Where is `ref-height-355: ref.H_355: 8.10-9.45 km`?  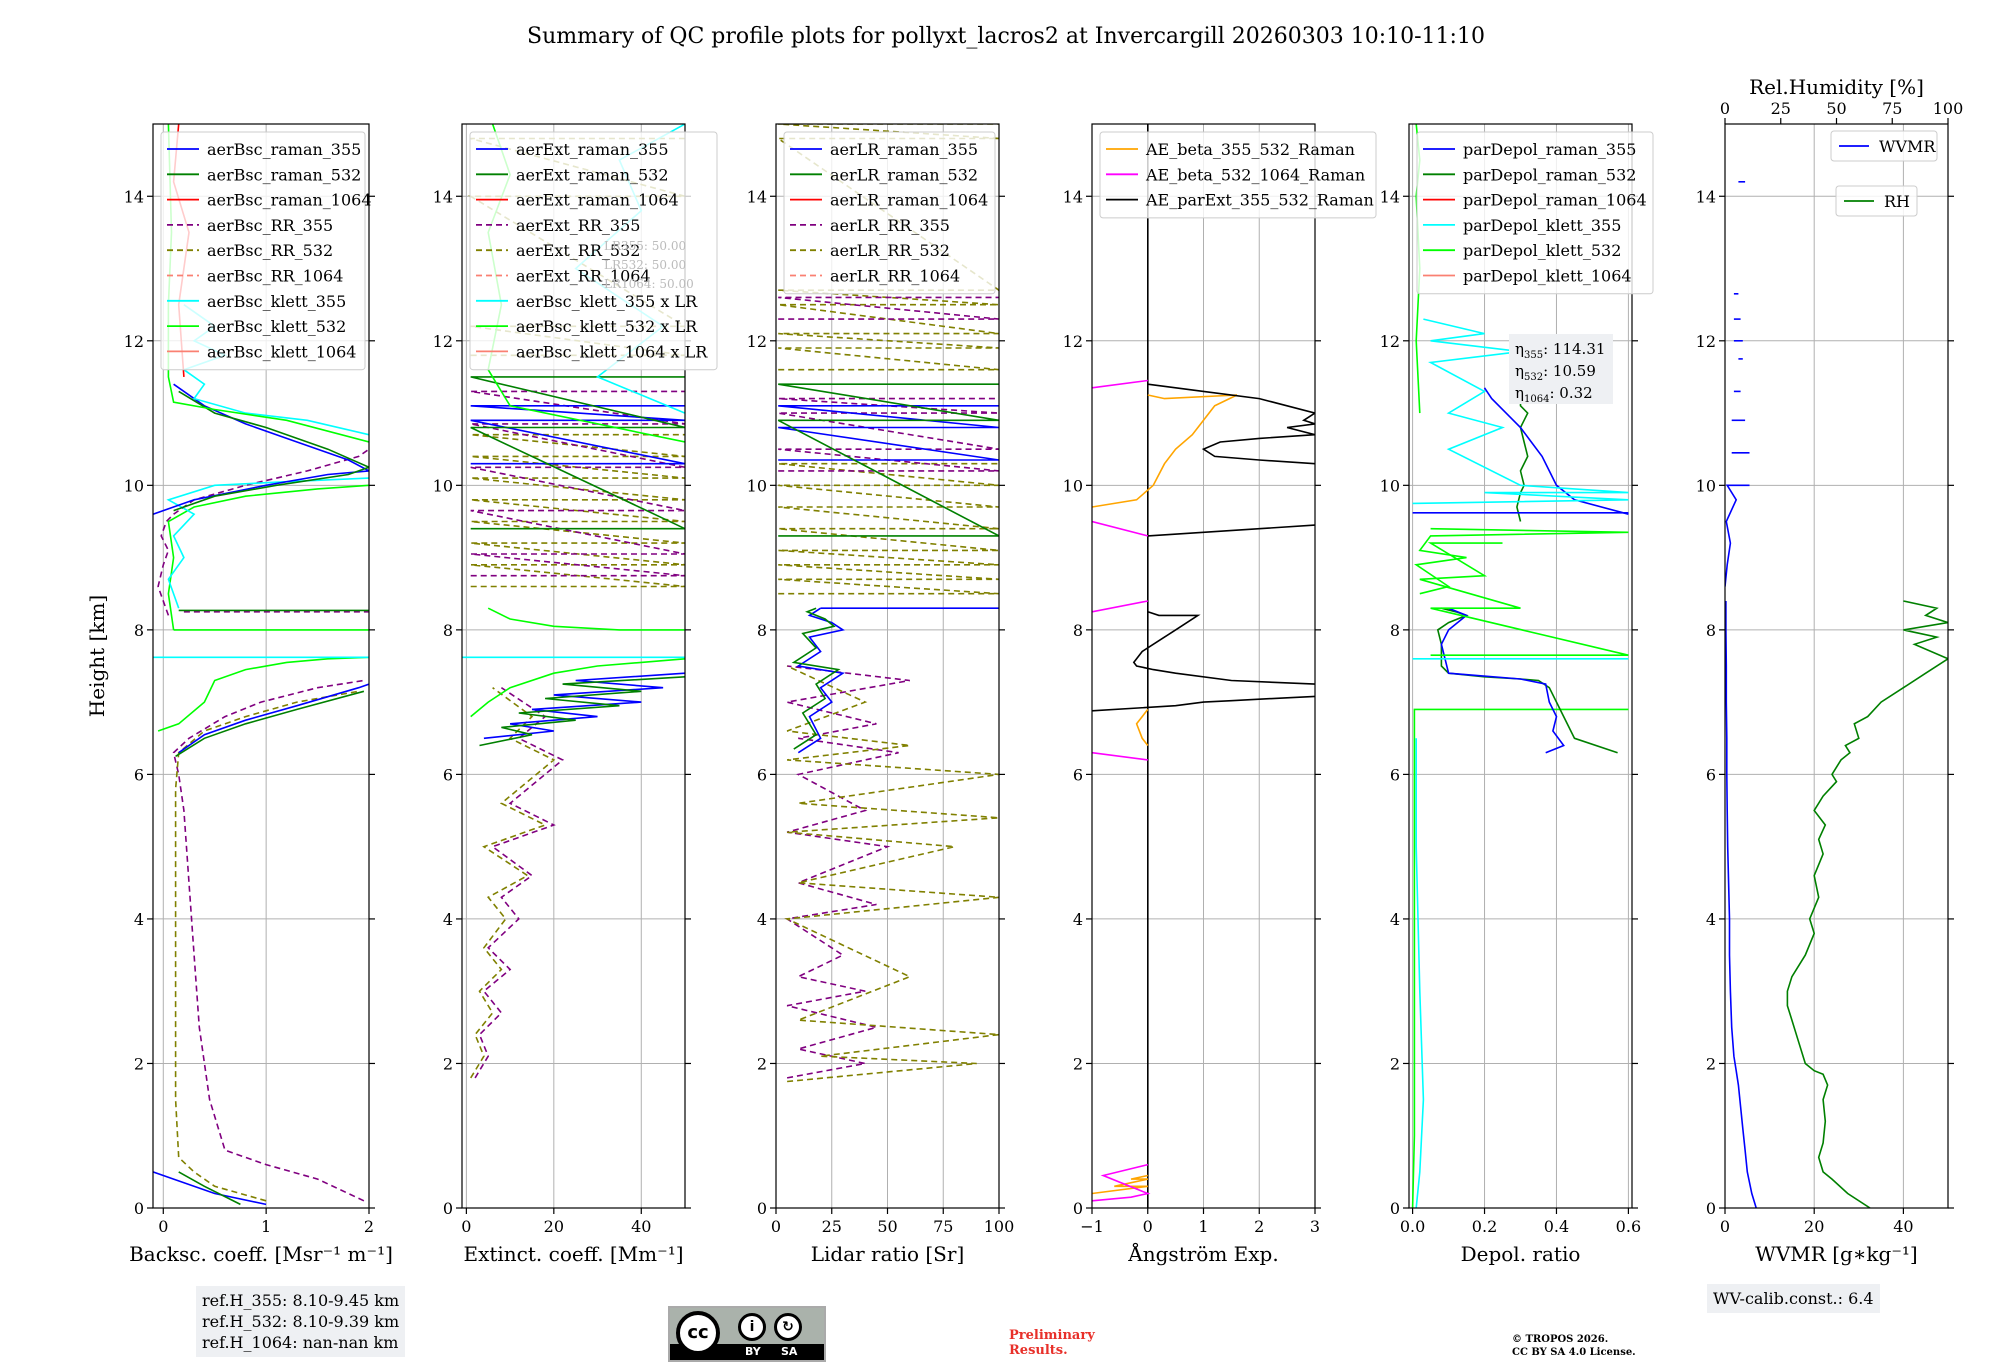 ref-height-355: ref.H_355: 8.10-9.45 km is located at coordinates (301, 1300).